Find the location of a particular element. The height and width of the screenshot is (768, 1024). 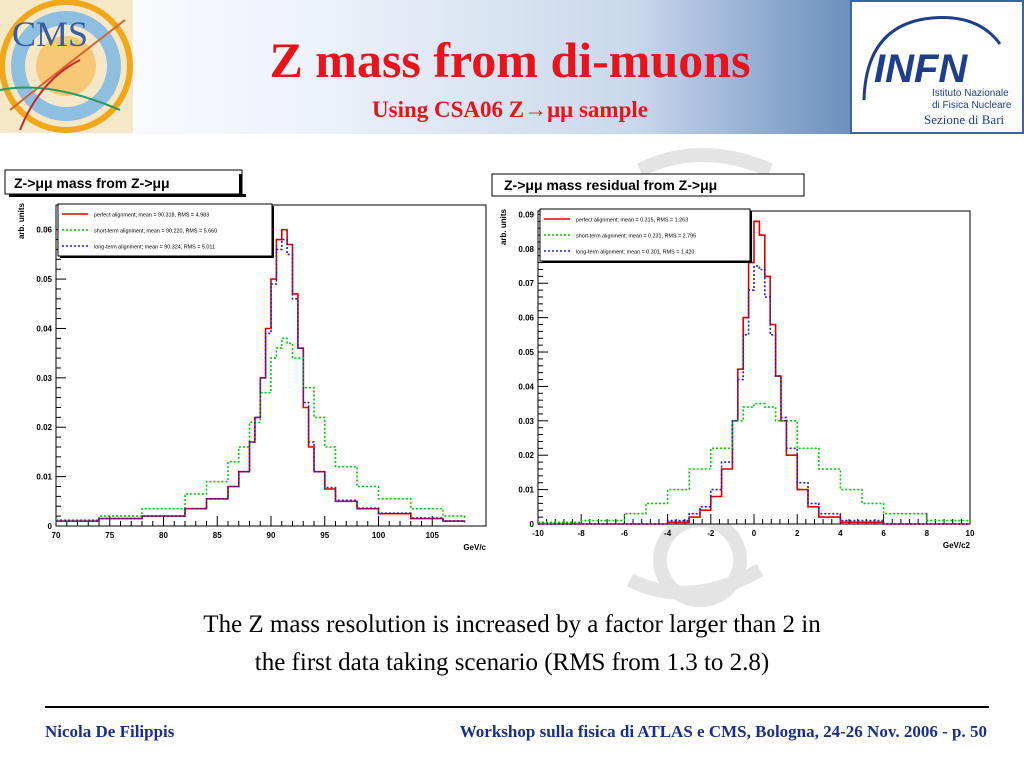

infn-line3: Sezione di Bari is located at coordinates (964, 119).